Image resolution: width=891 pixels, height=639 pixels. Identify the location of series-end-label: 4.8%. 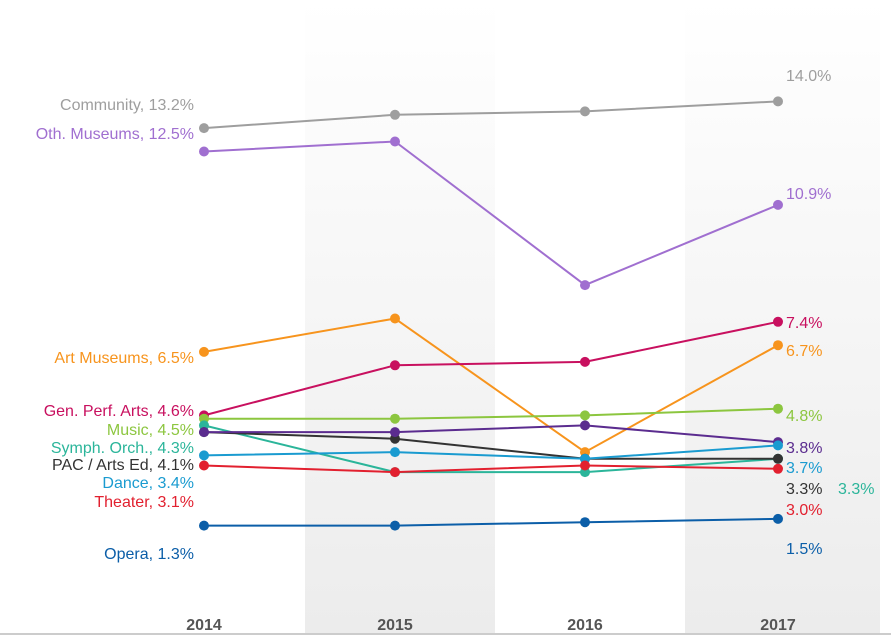
(804, 416).